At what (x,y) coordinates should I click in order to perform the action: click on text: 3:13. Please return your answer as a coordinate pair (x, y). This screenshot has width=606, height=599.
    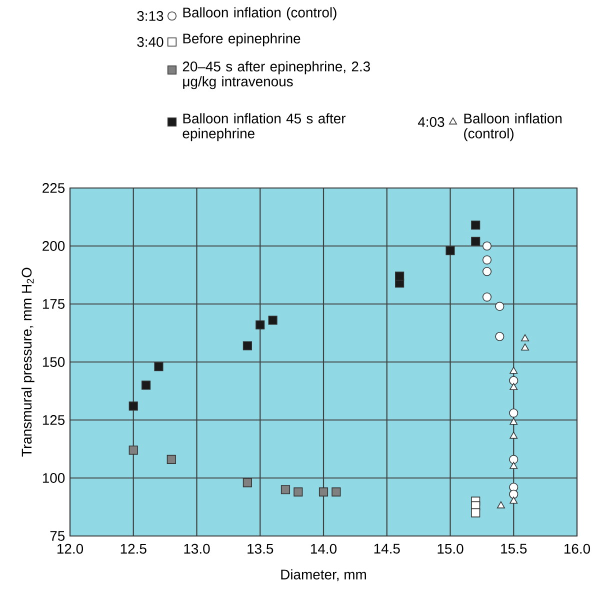
    Looking at the image, I should click on (150, 16).